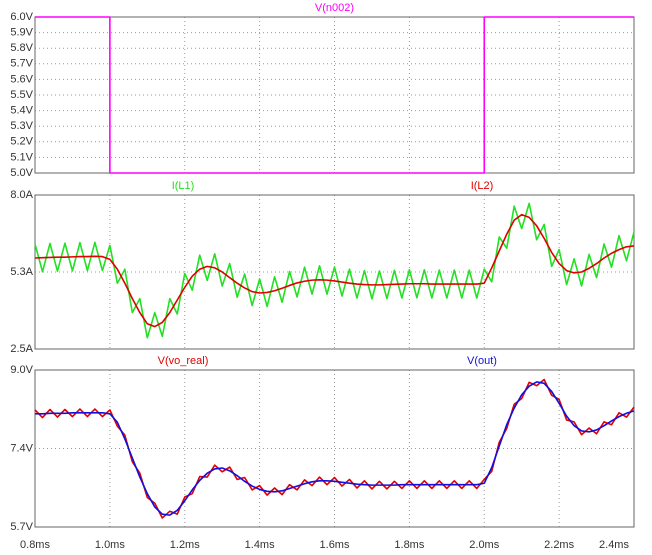 The width and height of the screenshot is (652, 555). What do you see at coordinates (21, 272) in the screenshot?
I see `y-tick-label: 5.3A` at bounding box center [21, 272].